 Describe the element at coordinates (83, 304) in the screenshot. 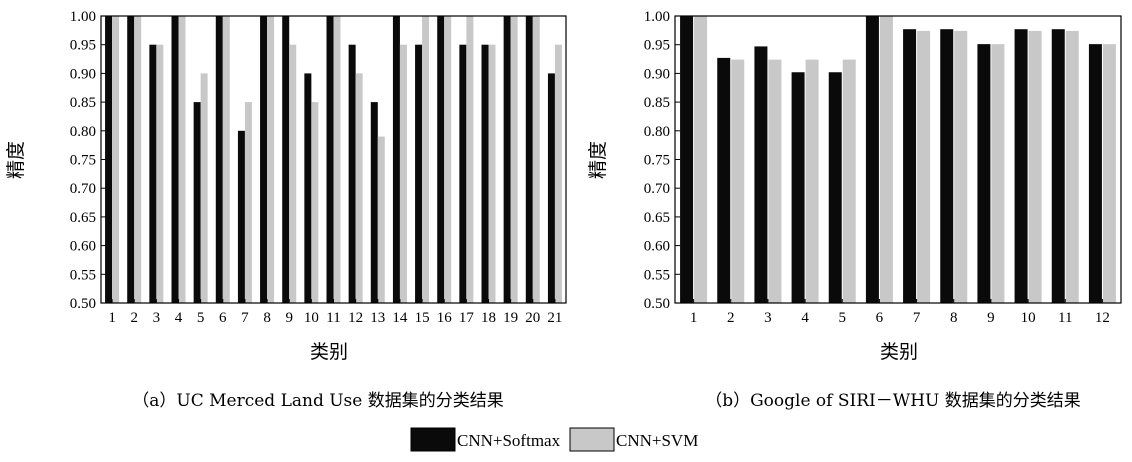

I see `a-ytick-label: 0.50` at that location.